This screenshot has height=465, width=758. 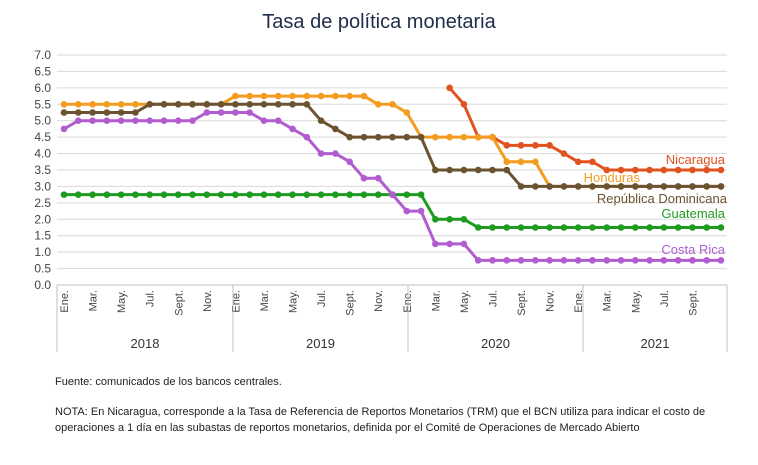 I want to click on series-name-label: República Dominicana, so click(x=662, y=198).